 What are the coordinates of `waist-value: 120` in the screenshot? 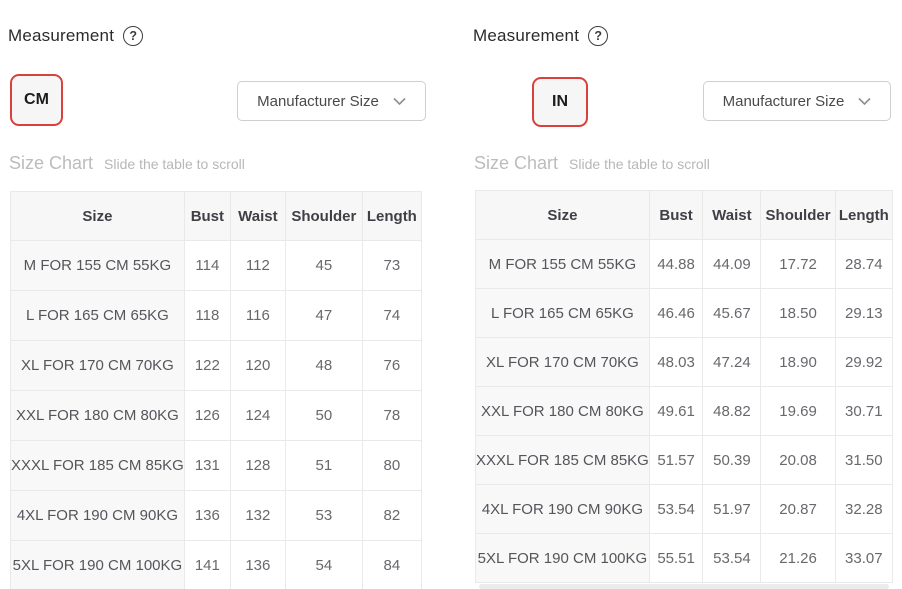 It's located at (257, 365).